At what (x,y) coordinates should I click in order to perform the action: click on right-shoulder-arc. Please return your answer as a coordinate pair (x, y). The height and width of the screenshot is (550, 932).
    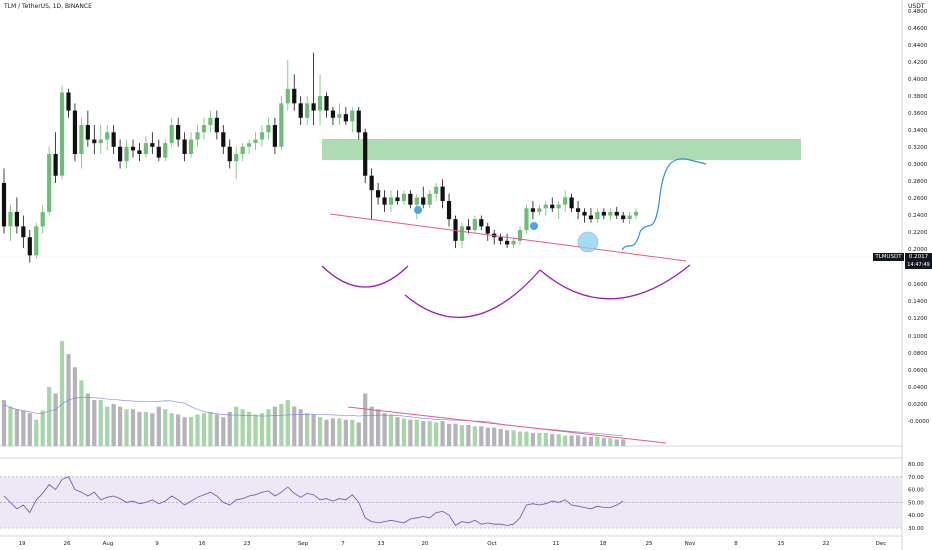
    Looking at the image, I should click on (615, 282).